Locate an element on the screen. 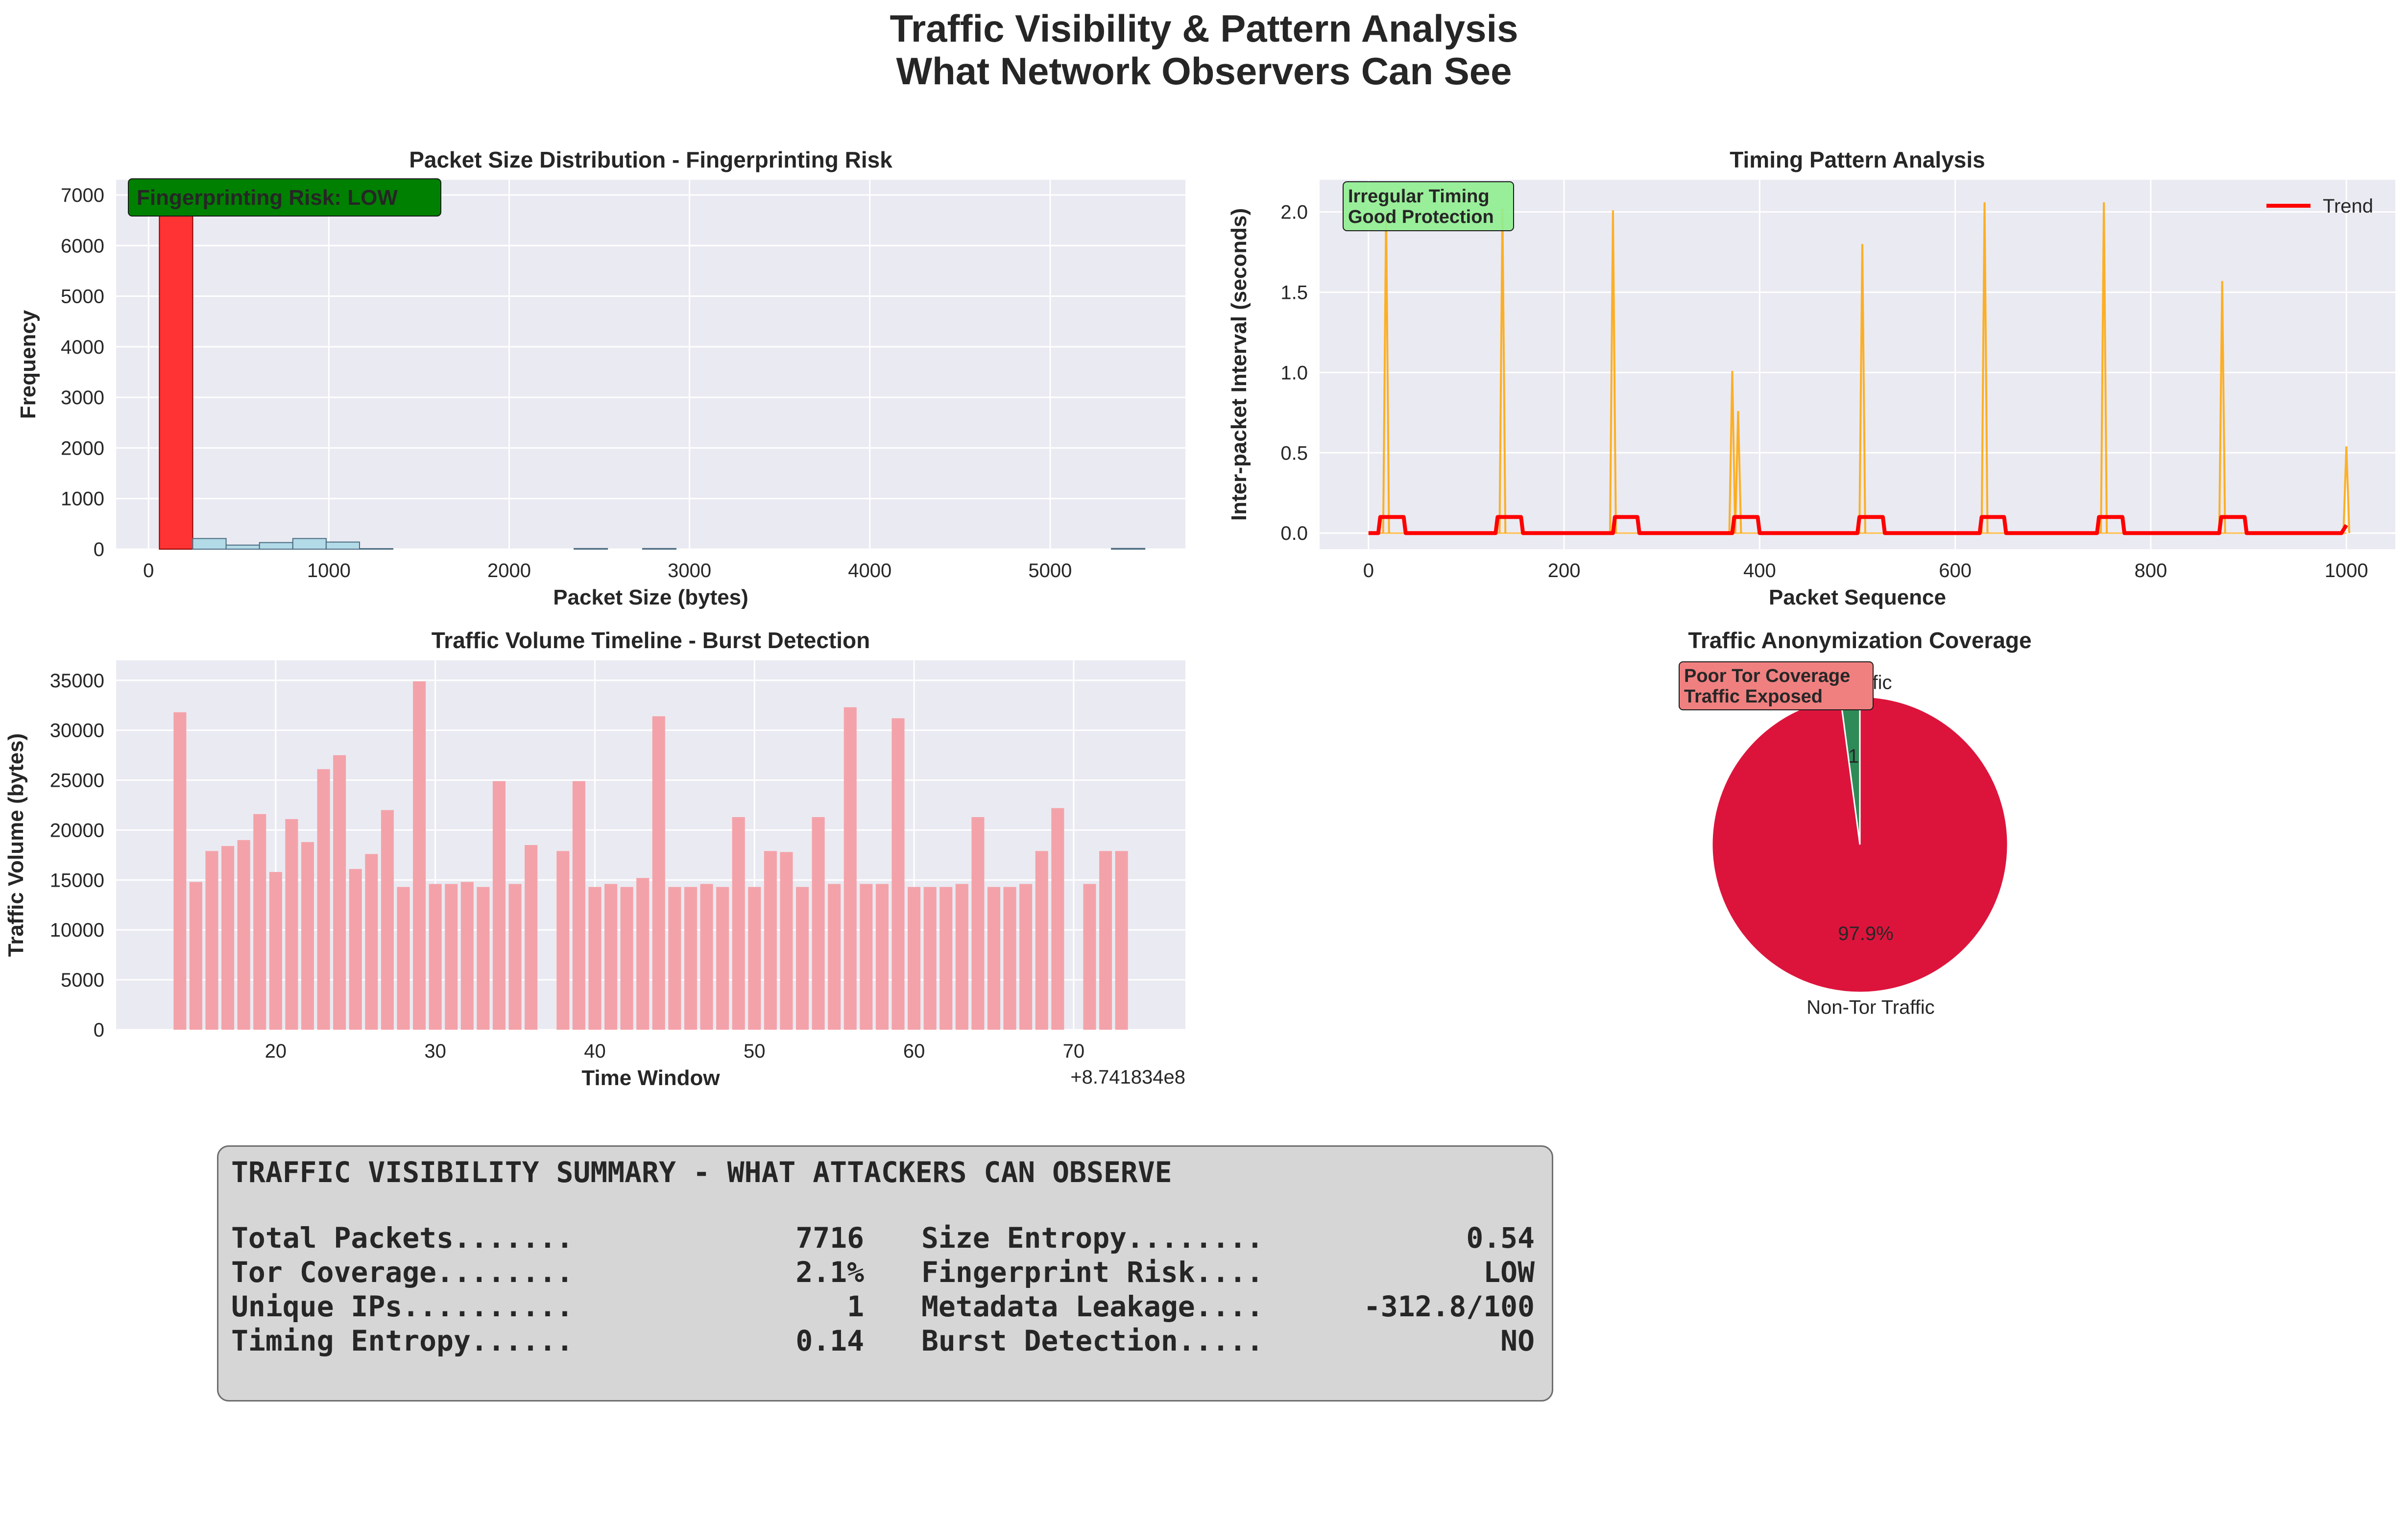  y-tick-label: 4000 is located at coordinates (82, 347).